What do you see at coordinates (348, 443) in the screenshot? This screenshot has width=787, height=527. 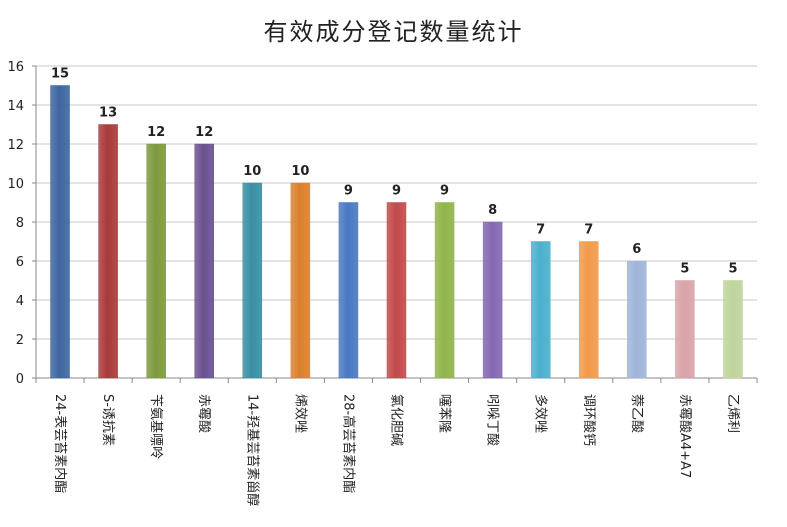 I see `category-label: 28-高芸苔素内酯` at bounding box center [348, 443].